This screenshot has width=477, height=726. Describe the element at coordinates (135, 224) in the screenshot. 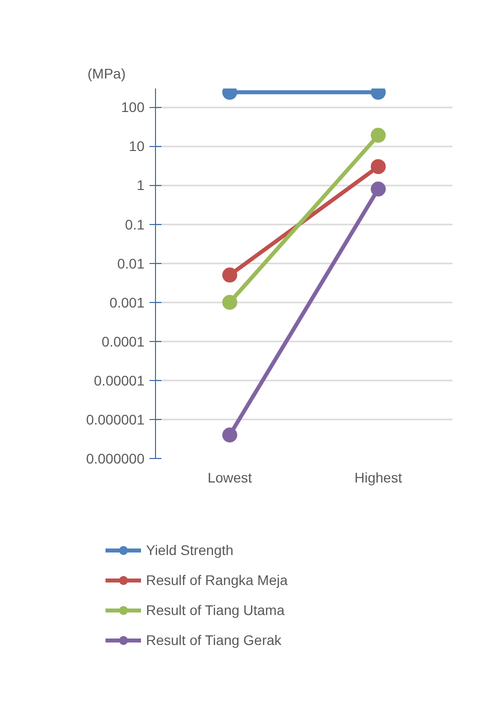

I see `y-tick-label: 0.1` at that location.